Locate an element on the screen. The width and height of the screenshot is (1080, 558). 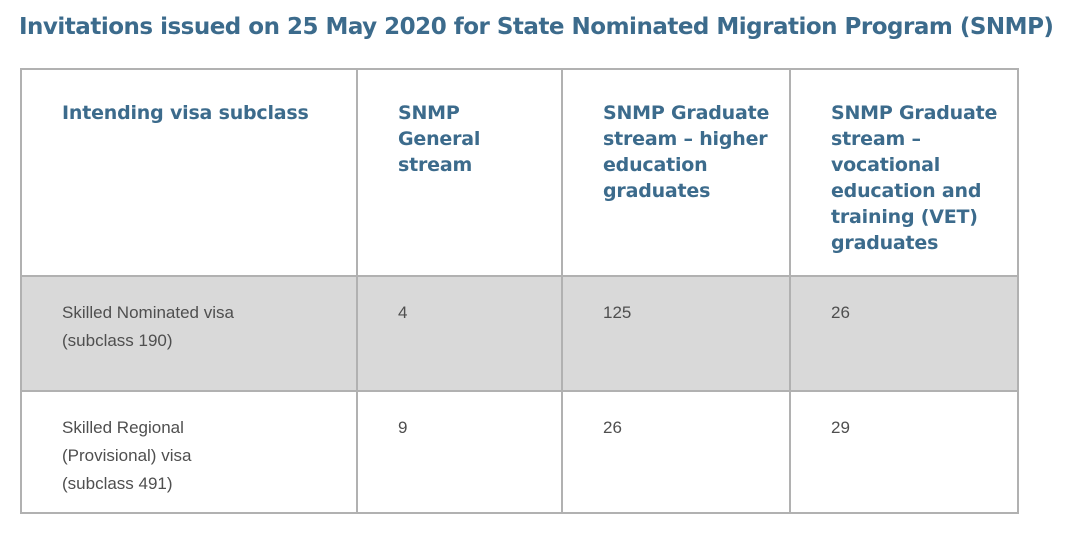
column-header-intending-visa-subclass: Intending visa subclass is located at coordinates (189, 172).